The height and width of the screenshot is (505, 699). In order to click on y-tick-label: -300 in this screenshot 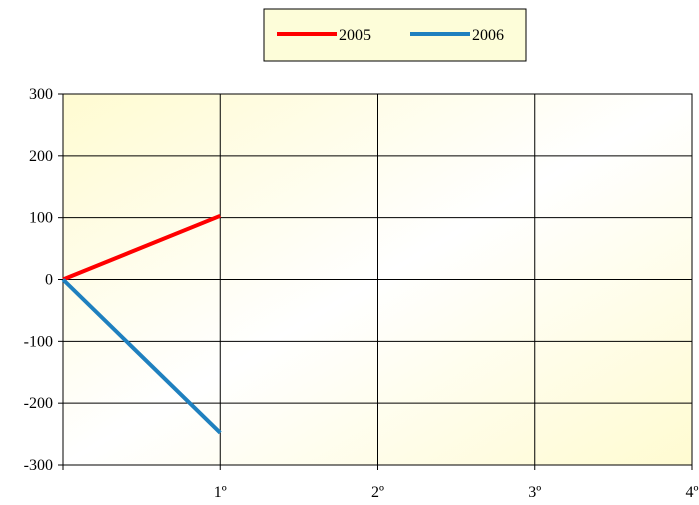, I will do `click(38, 465)`.